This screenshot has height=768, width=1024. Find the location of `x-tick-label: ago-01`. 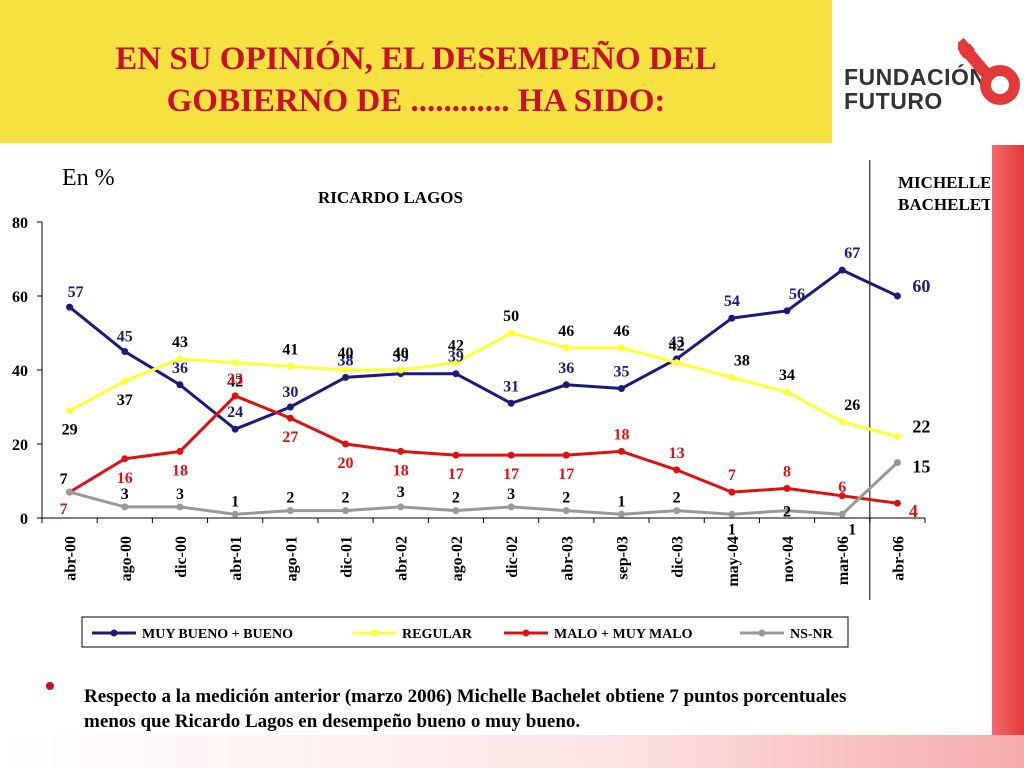

x-tick-label: ago-01 is located at coordinates (291, 558).